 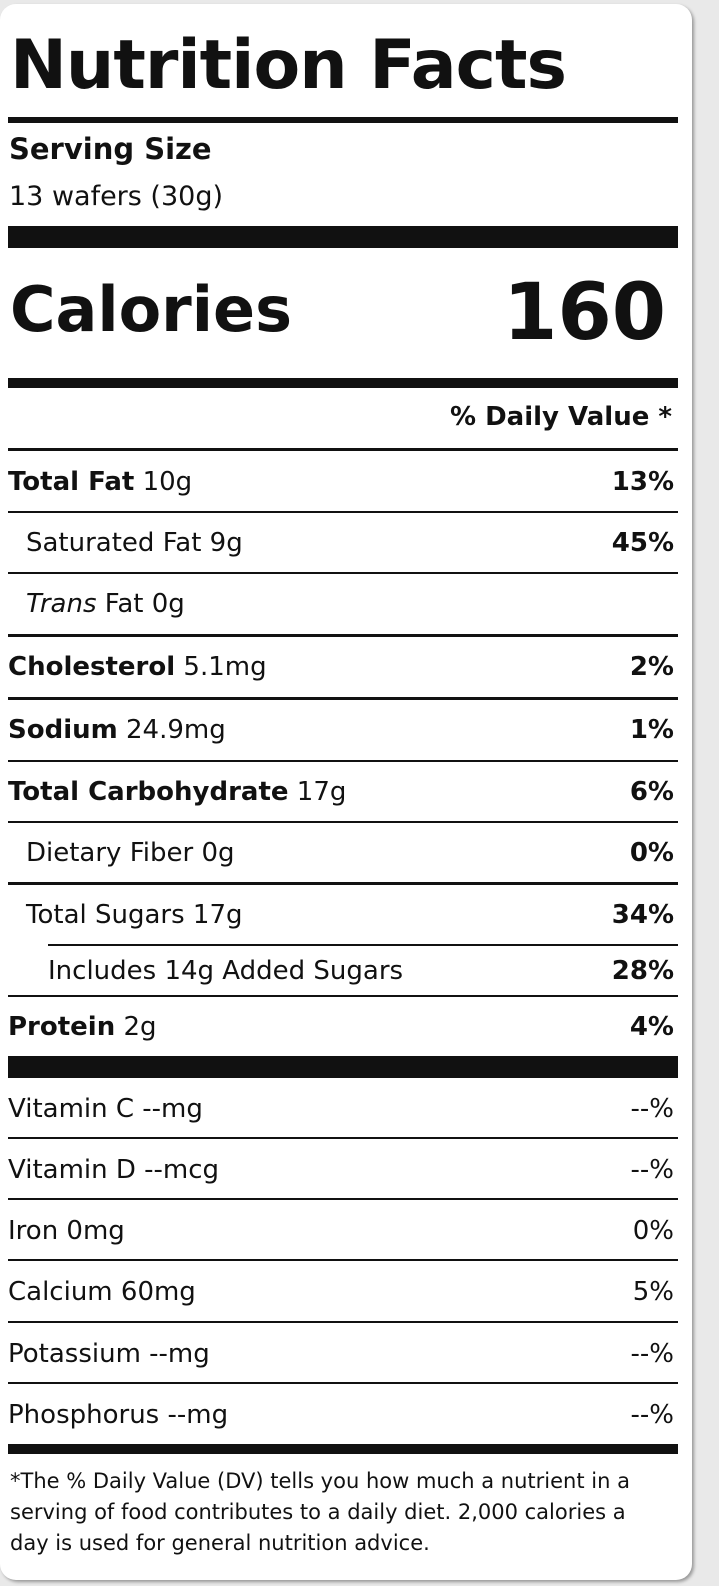 What do you see at coordinates (343, 730) in the screenshot?
I see `nutrient-row-sodium: Sodium 24.9mg 1%` at bounding box center [343, 730].